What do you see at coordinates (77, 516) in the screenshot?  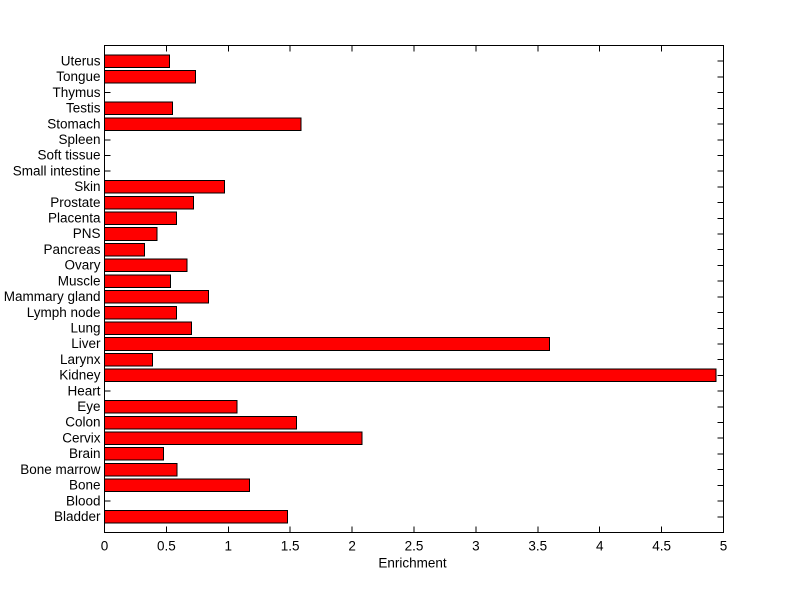 I see `svg-text: Bladder` at bounding box center [77, 516].